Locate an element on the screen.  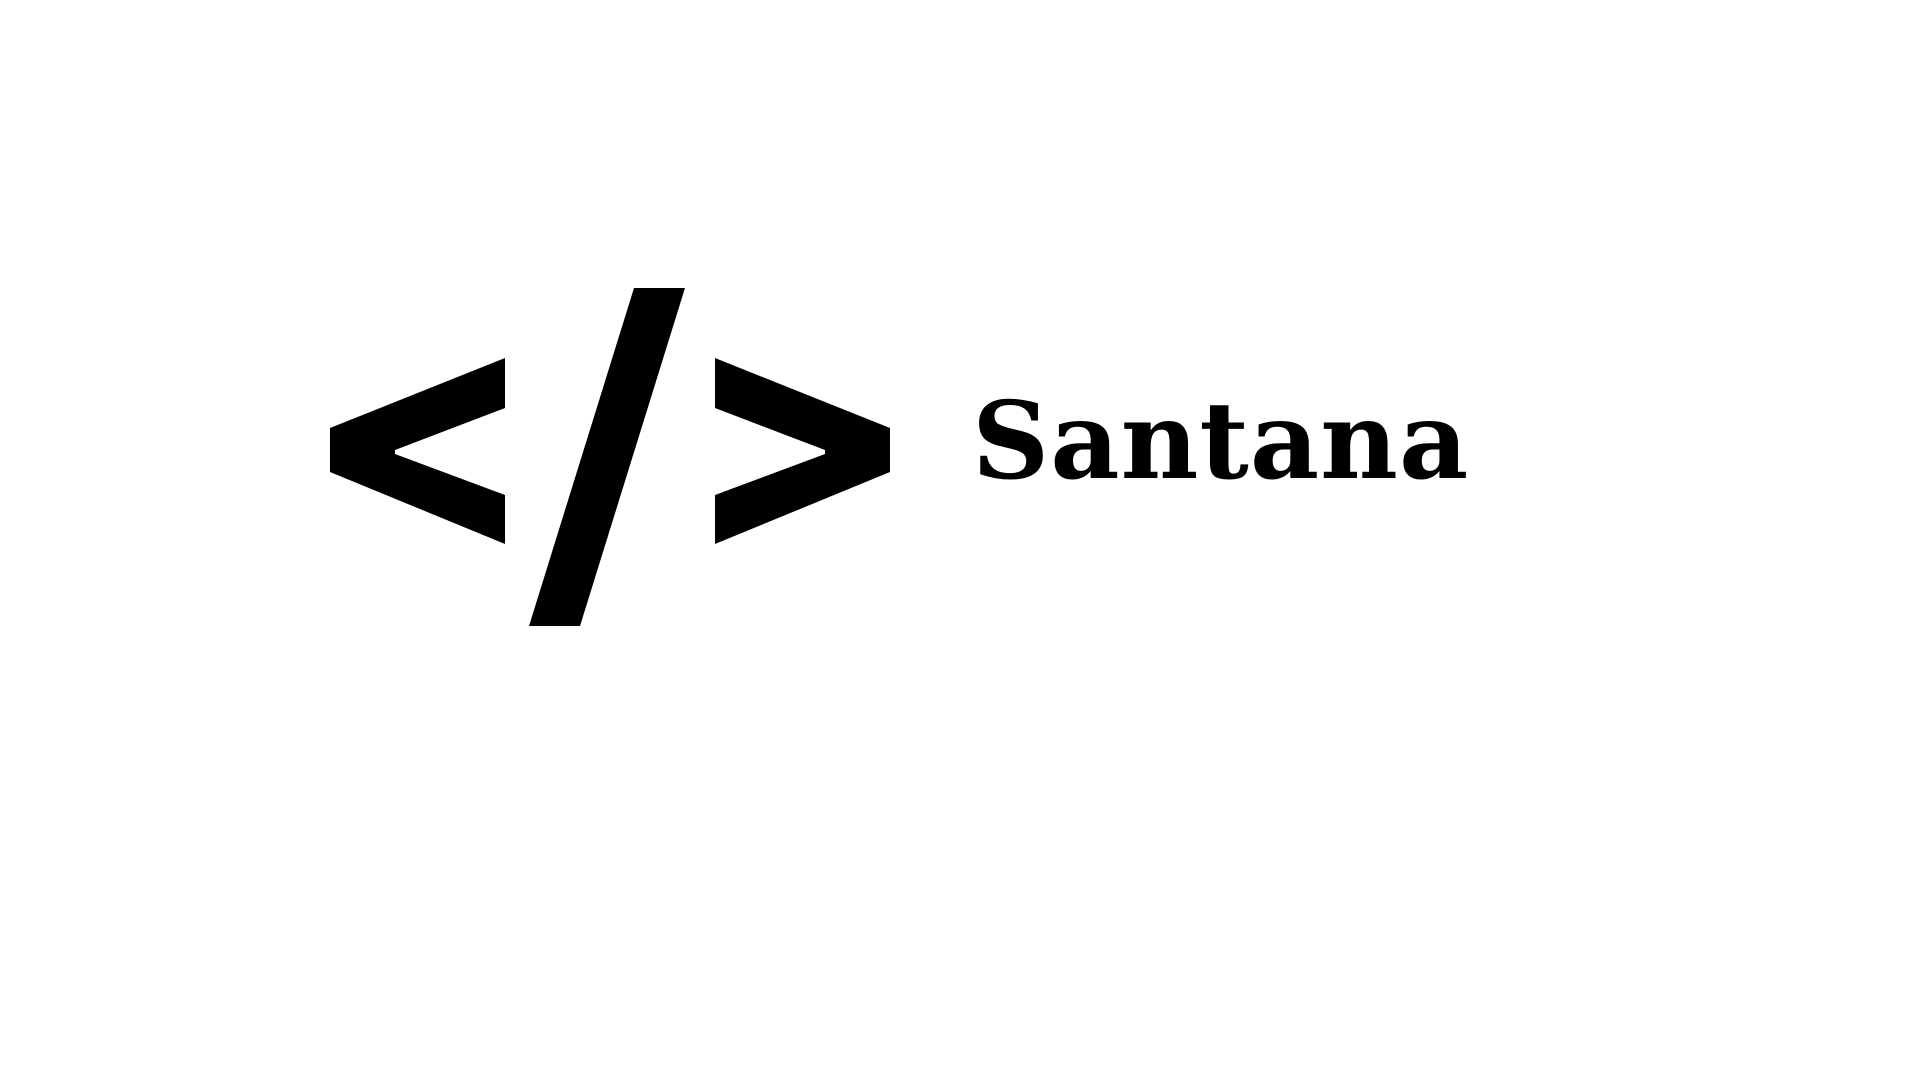
code-brackets-icon is located at coordinates (610, 457).